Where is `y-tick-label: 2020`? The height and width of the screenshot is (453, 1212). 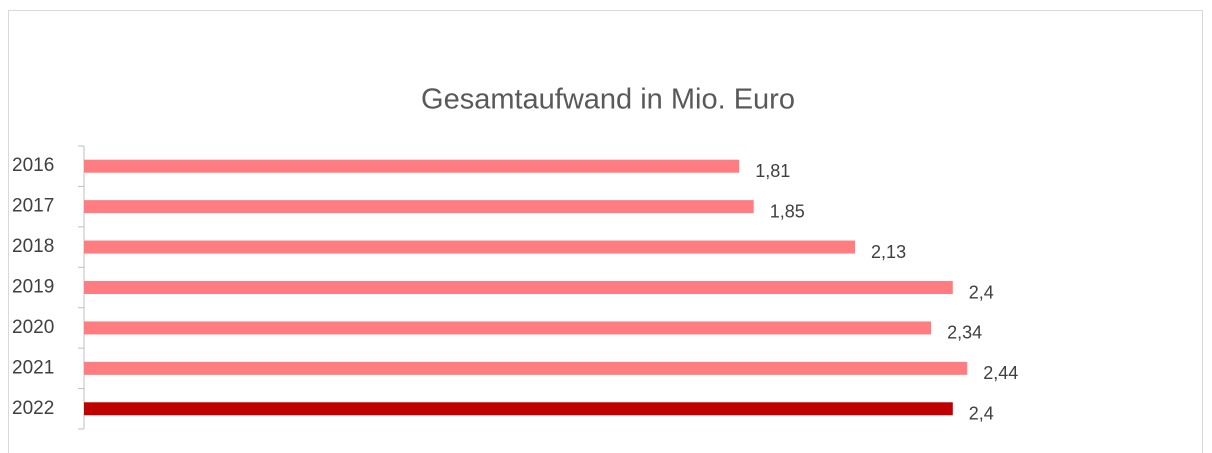 y-tick-label: 2020 is located at coordinates (33, 327).